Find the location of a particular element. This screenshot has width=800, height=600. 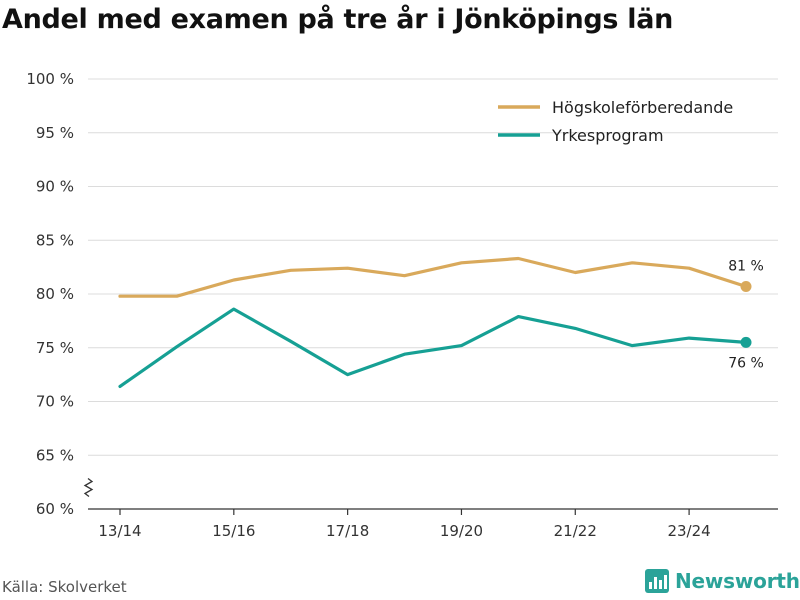

y-tick-label: 90 % is located at coordinates (55, 187).